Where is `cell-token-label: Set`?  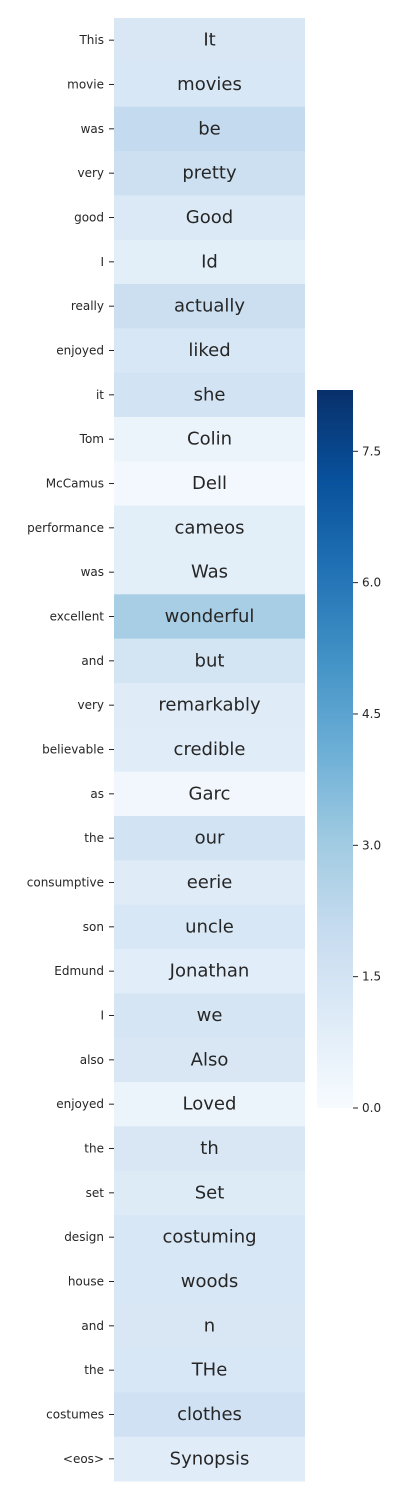
cell-token-label: Set is located at coordinates (210, 1192).